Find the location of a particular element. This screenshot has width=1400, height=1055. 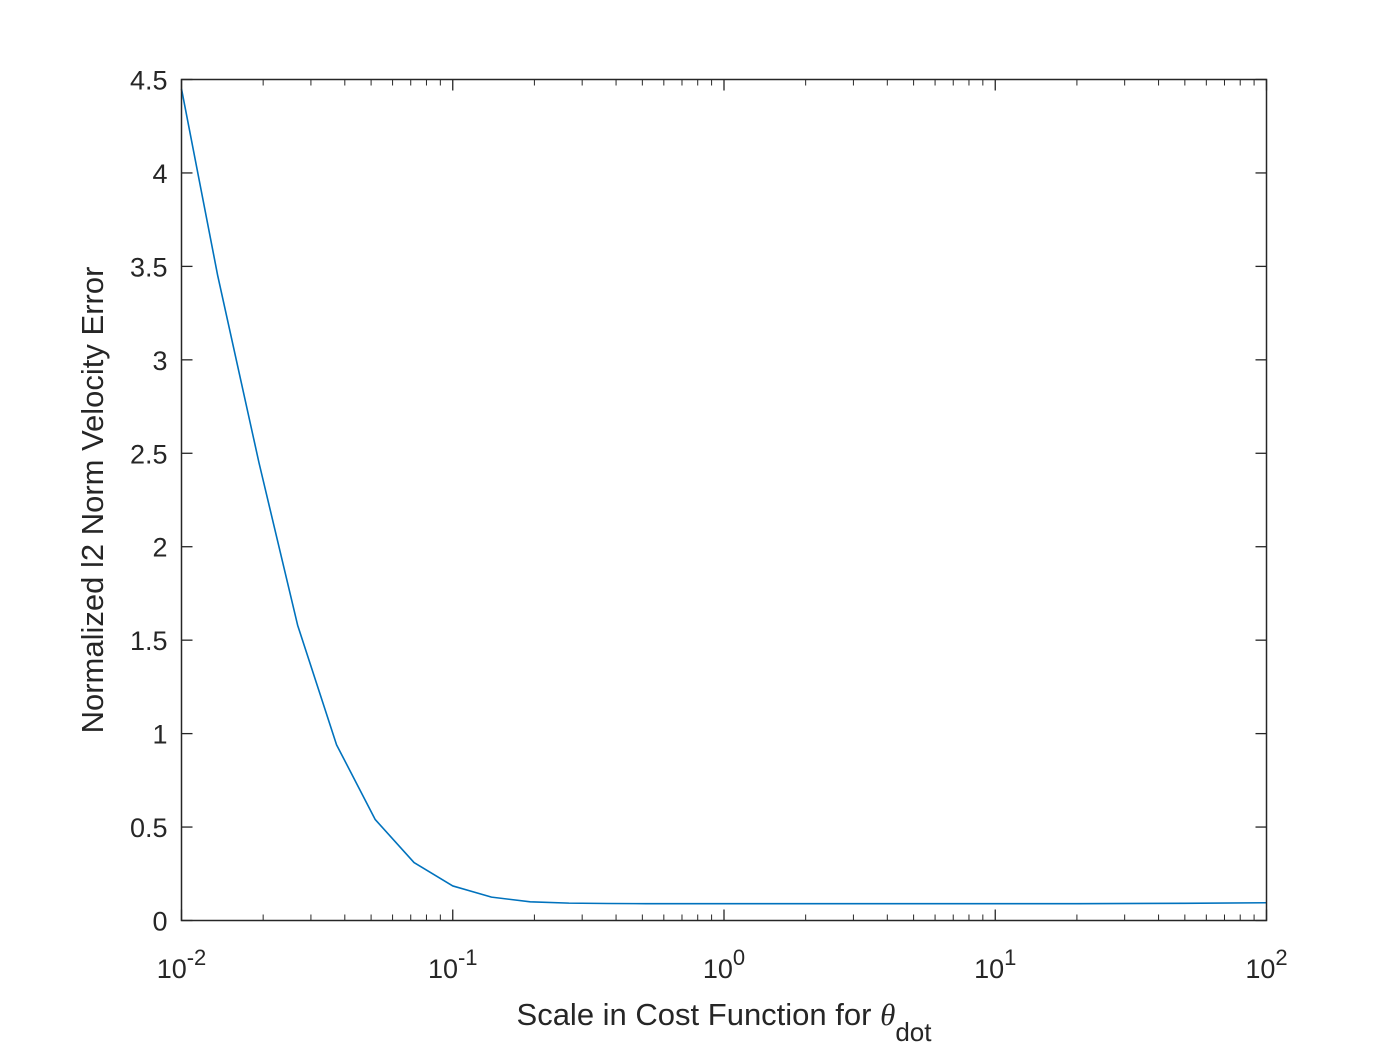

x-tick-label: 10⁰ is located at coordinates (724, 964).